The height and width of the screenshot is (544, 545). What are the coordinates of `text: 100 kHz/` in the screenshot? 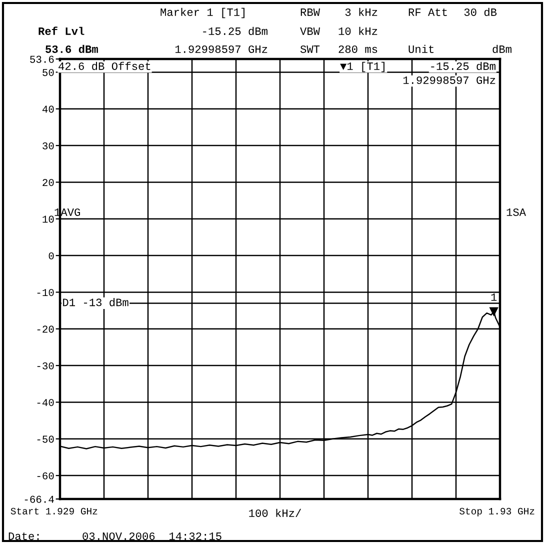 It's located at (275, 512).